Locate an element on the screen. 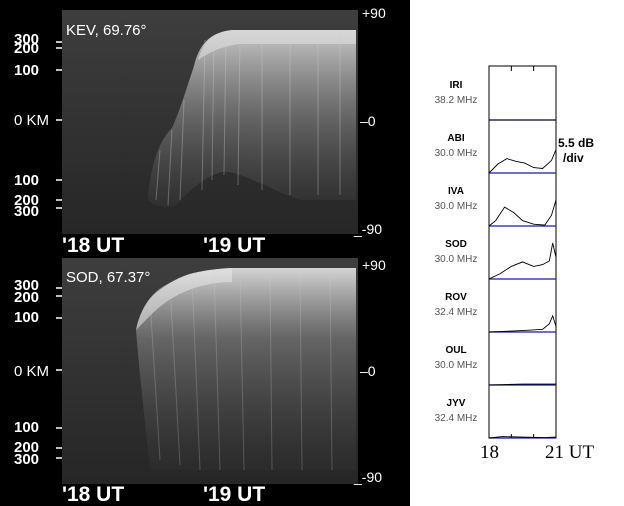 The width and height of the screenshot is (624, 506). keogram-1-time-18: '18 UT is located at coordinates (93, 245).